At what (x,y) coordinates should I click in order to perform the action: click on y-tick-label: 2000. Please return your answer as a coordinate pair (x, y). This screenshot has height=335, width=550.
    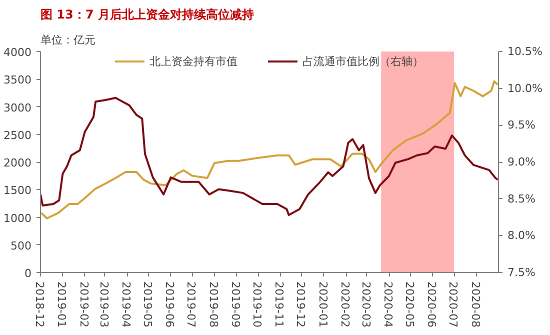
    Looking at the image, I should click on (18, 163).